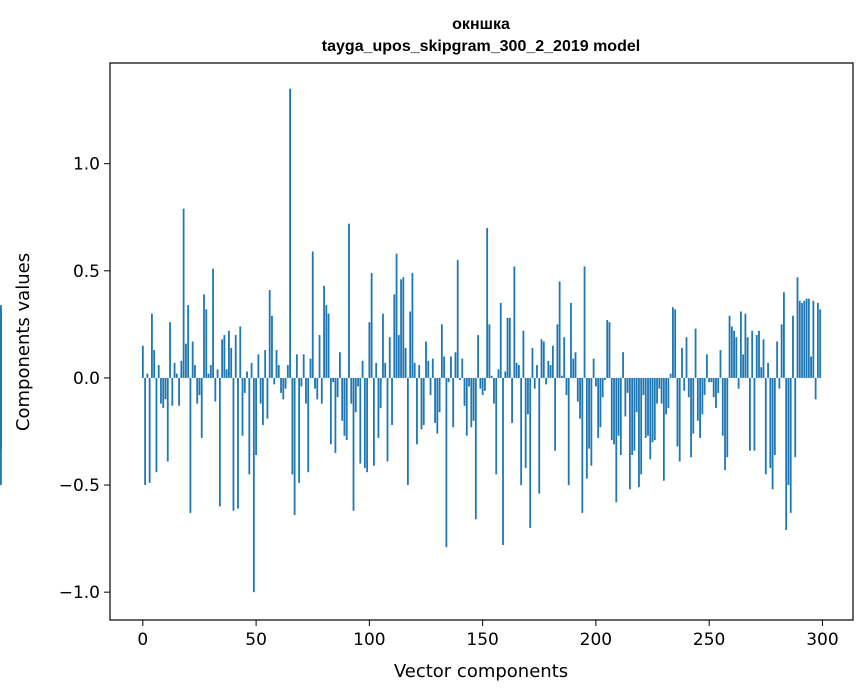  Describe the element at coordinates (79, 593) in the screenshot. I see `y-tick-label: −1.0` at that location.